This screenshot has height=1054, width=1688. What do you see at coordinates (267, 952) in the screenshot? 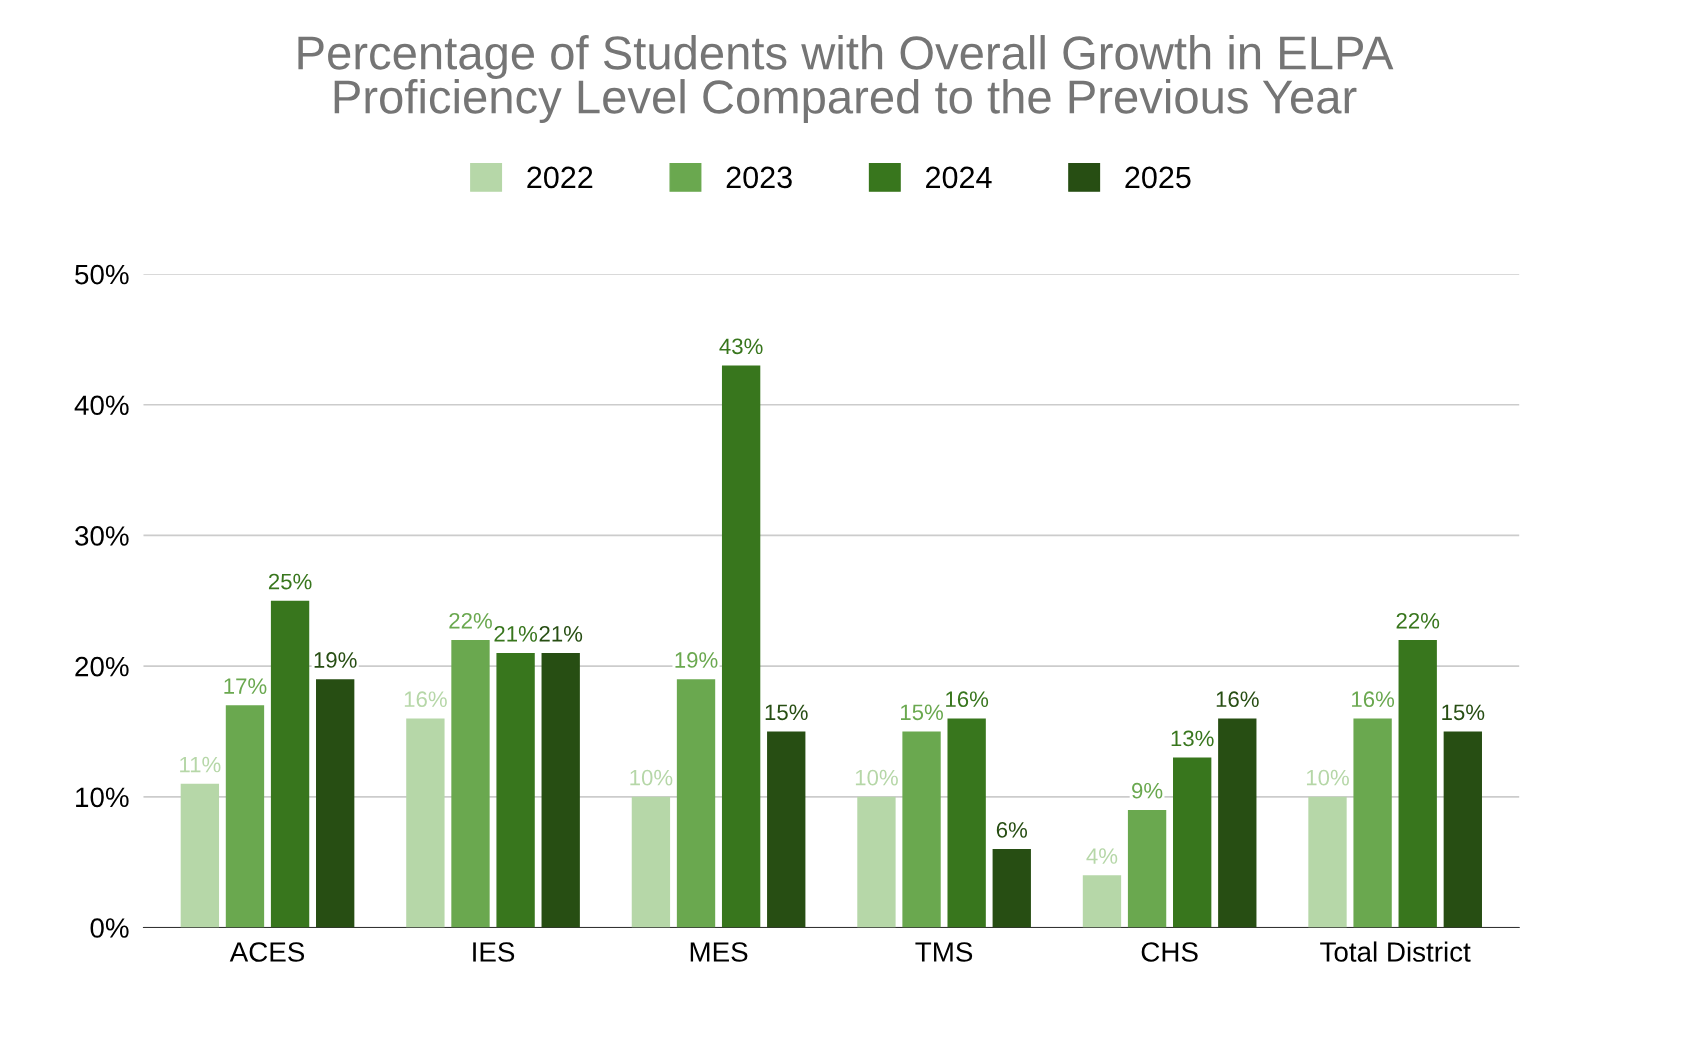
I see `x-tick-label: ACES` at bounding box center [267, 952].